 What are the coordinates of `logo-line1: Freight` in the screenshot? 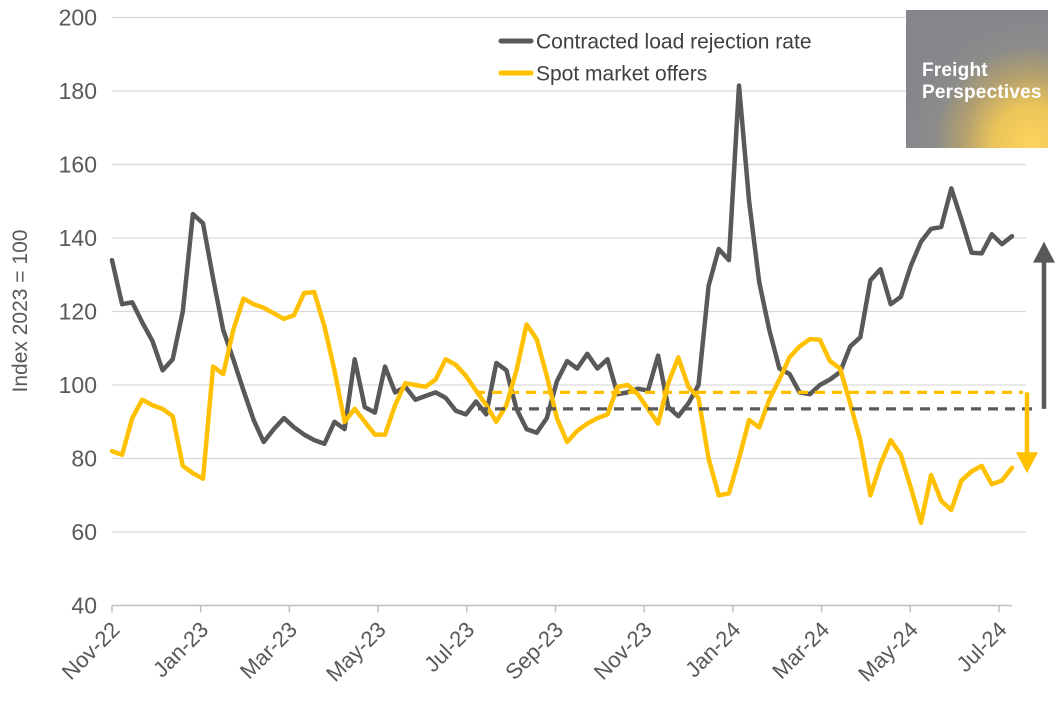 It's located at (955, 70).